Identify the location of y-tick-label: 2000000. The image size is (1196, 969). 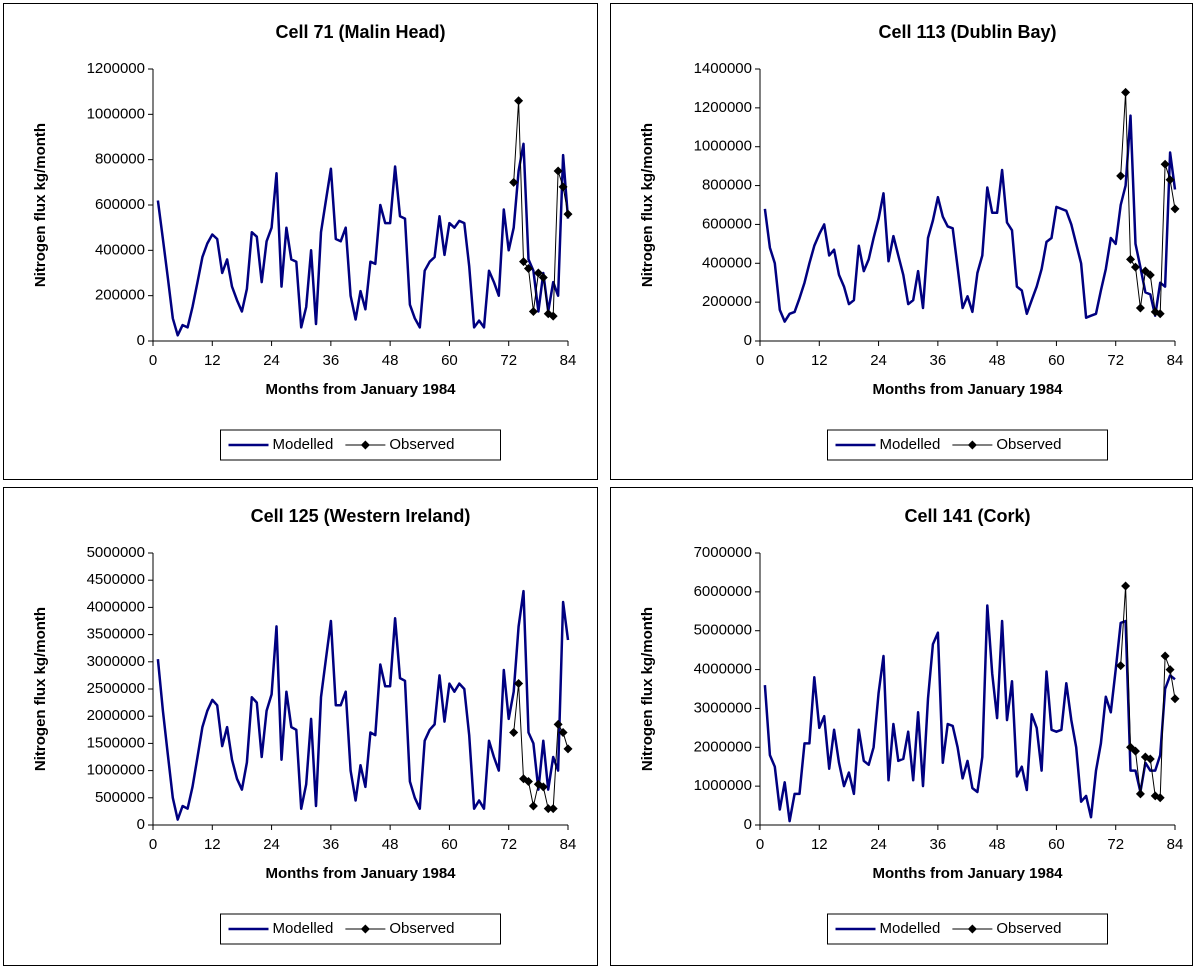
(723, 746).